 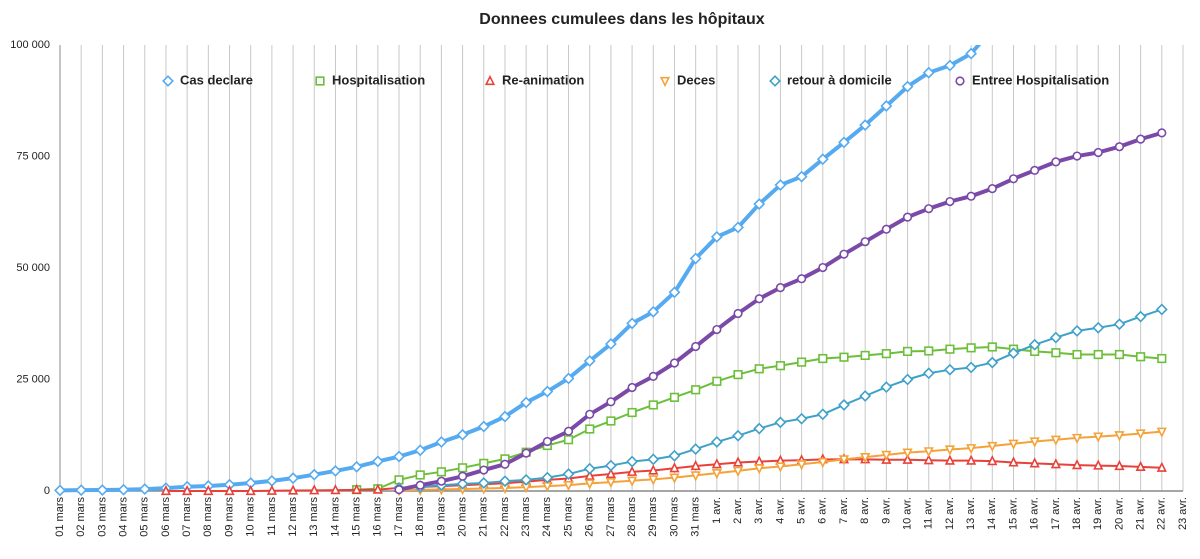 What do you see at coordinates (696, 79) in the screenshot?
I see `legend-label: Deces` at bounding box center [696, 79].